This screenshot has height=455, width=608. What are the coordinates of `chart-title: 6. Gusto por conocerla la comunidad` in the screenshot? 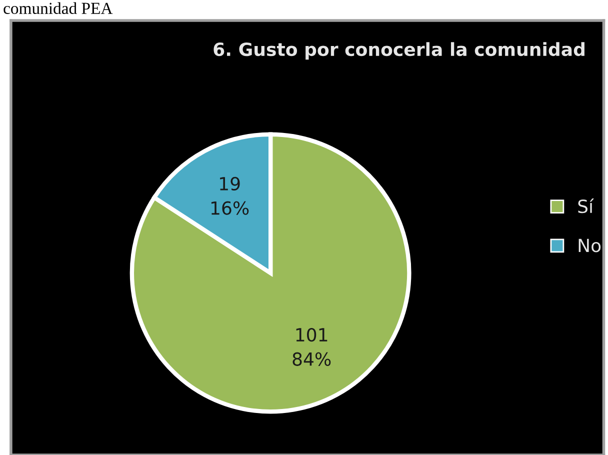 It's located at (399, 51).